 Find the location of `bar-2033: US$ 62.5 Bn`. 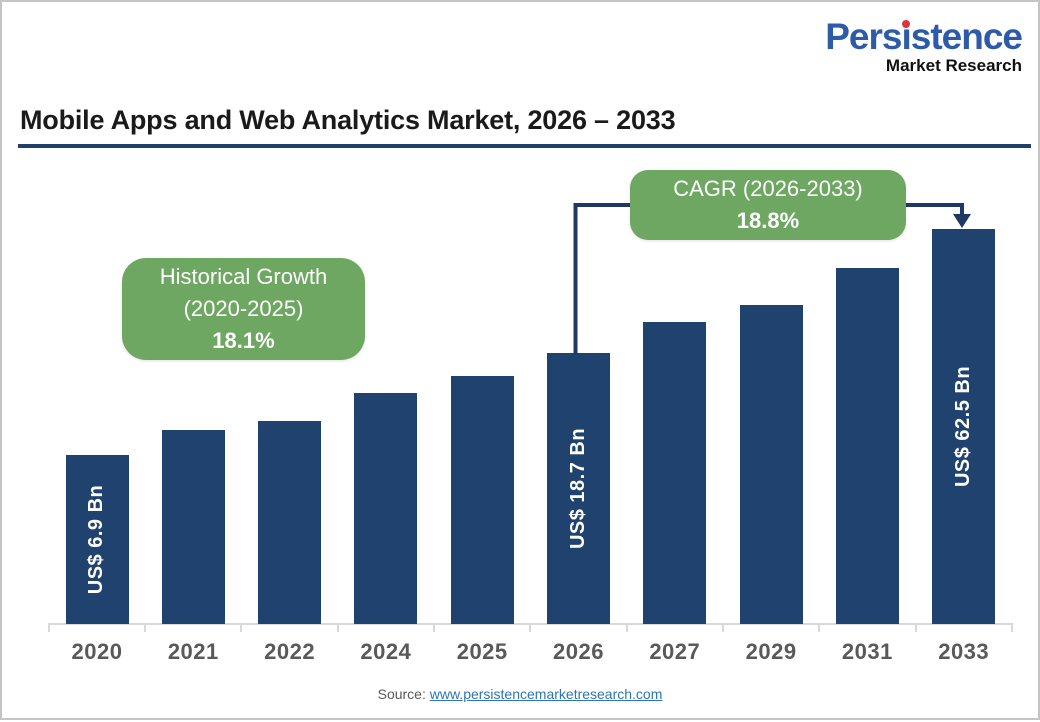

bar-2033: US$ 62.5 Bn is located at coordinates (964, 426).